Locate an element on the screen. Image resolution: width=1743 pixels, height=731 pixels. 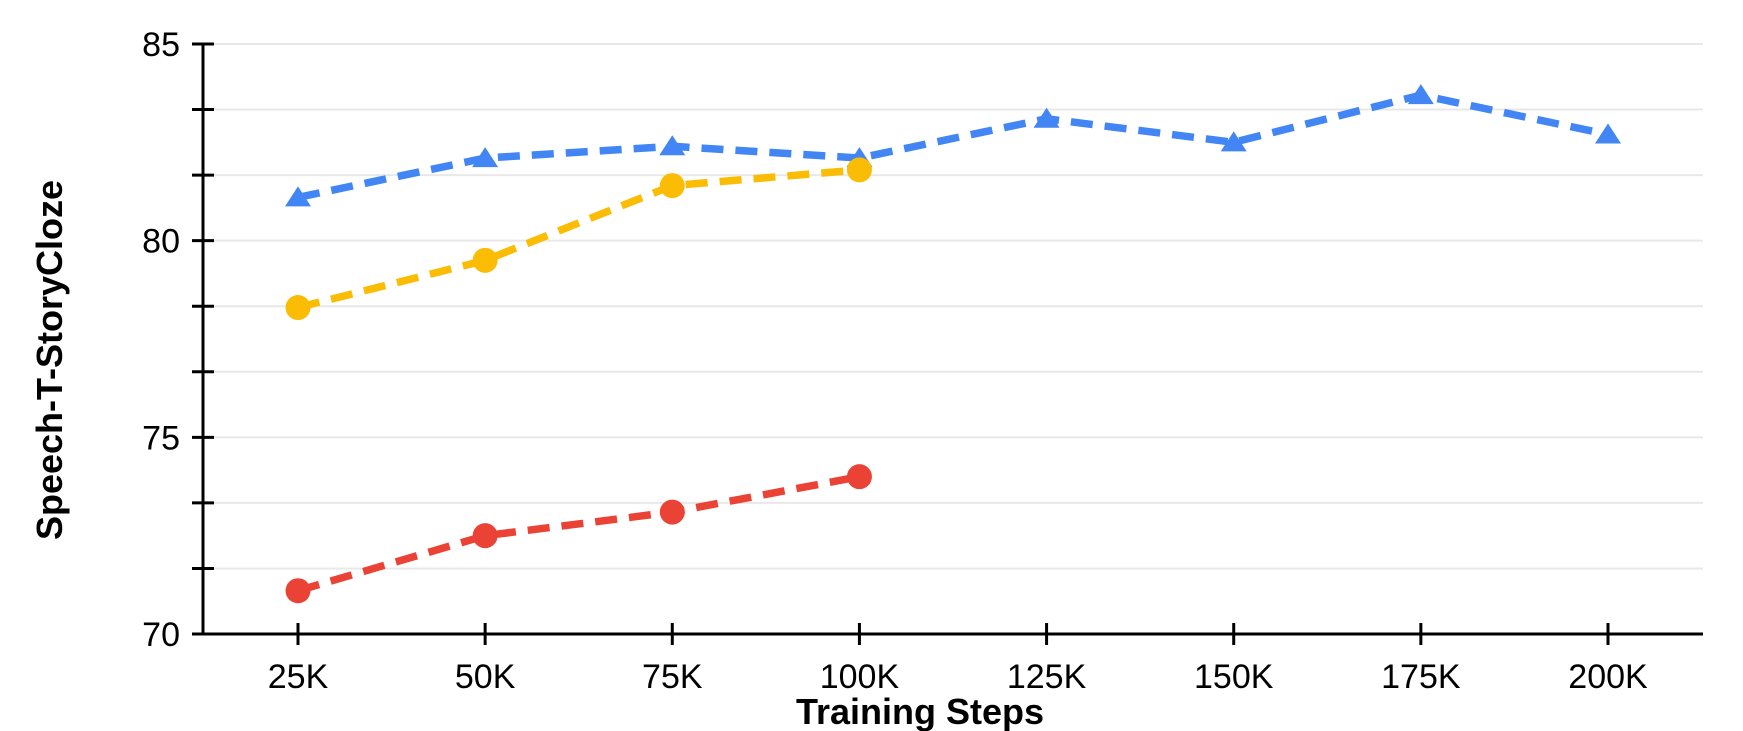
yellow-circle-series is located at coordinates (578, 239).